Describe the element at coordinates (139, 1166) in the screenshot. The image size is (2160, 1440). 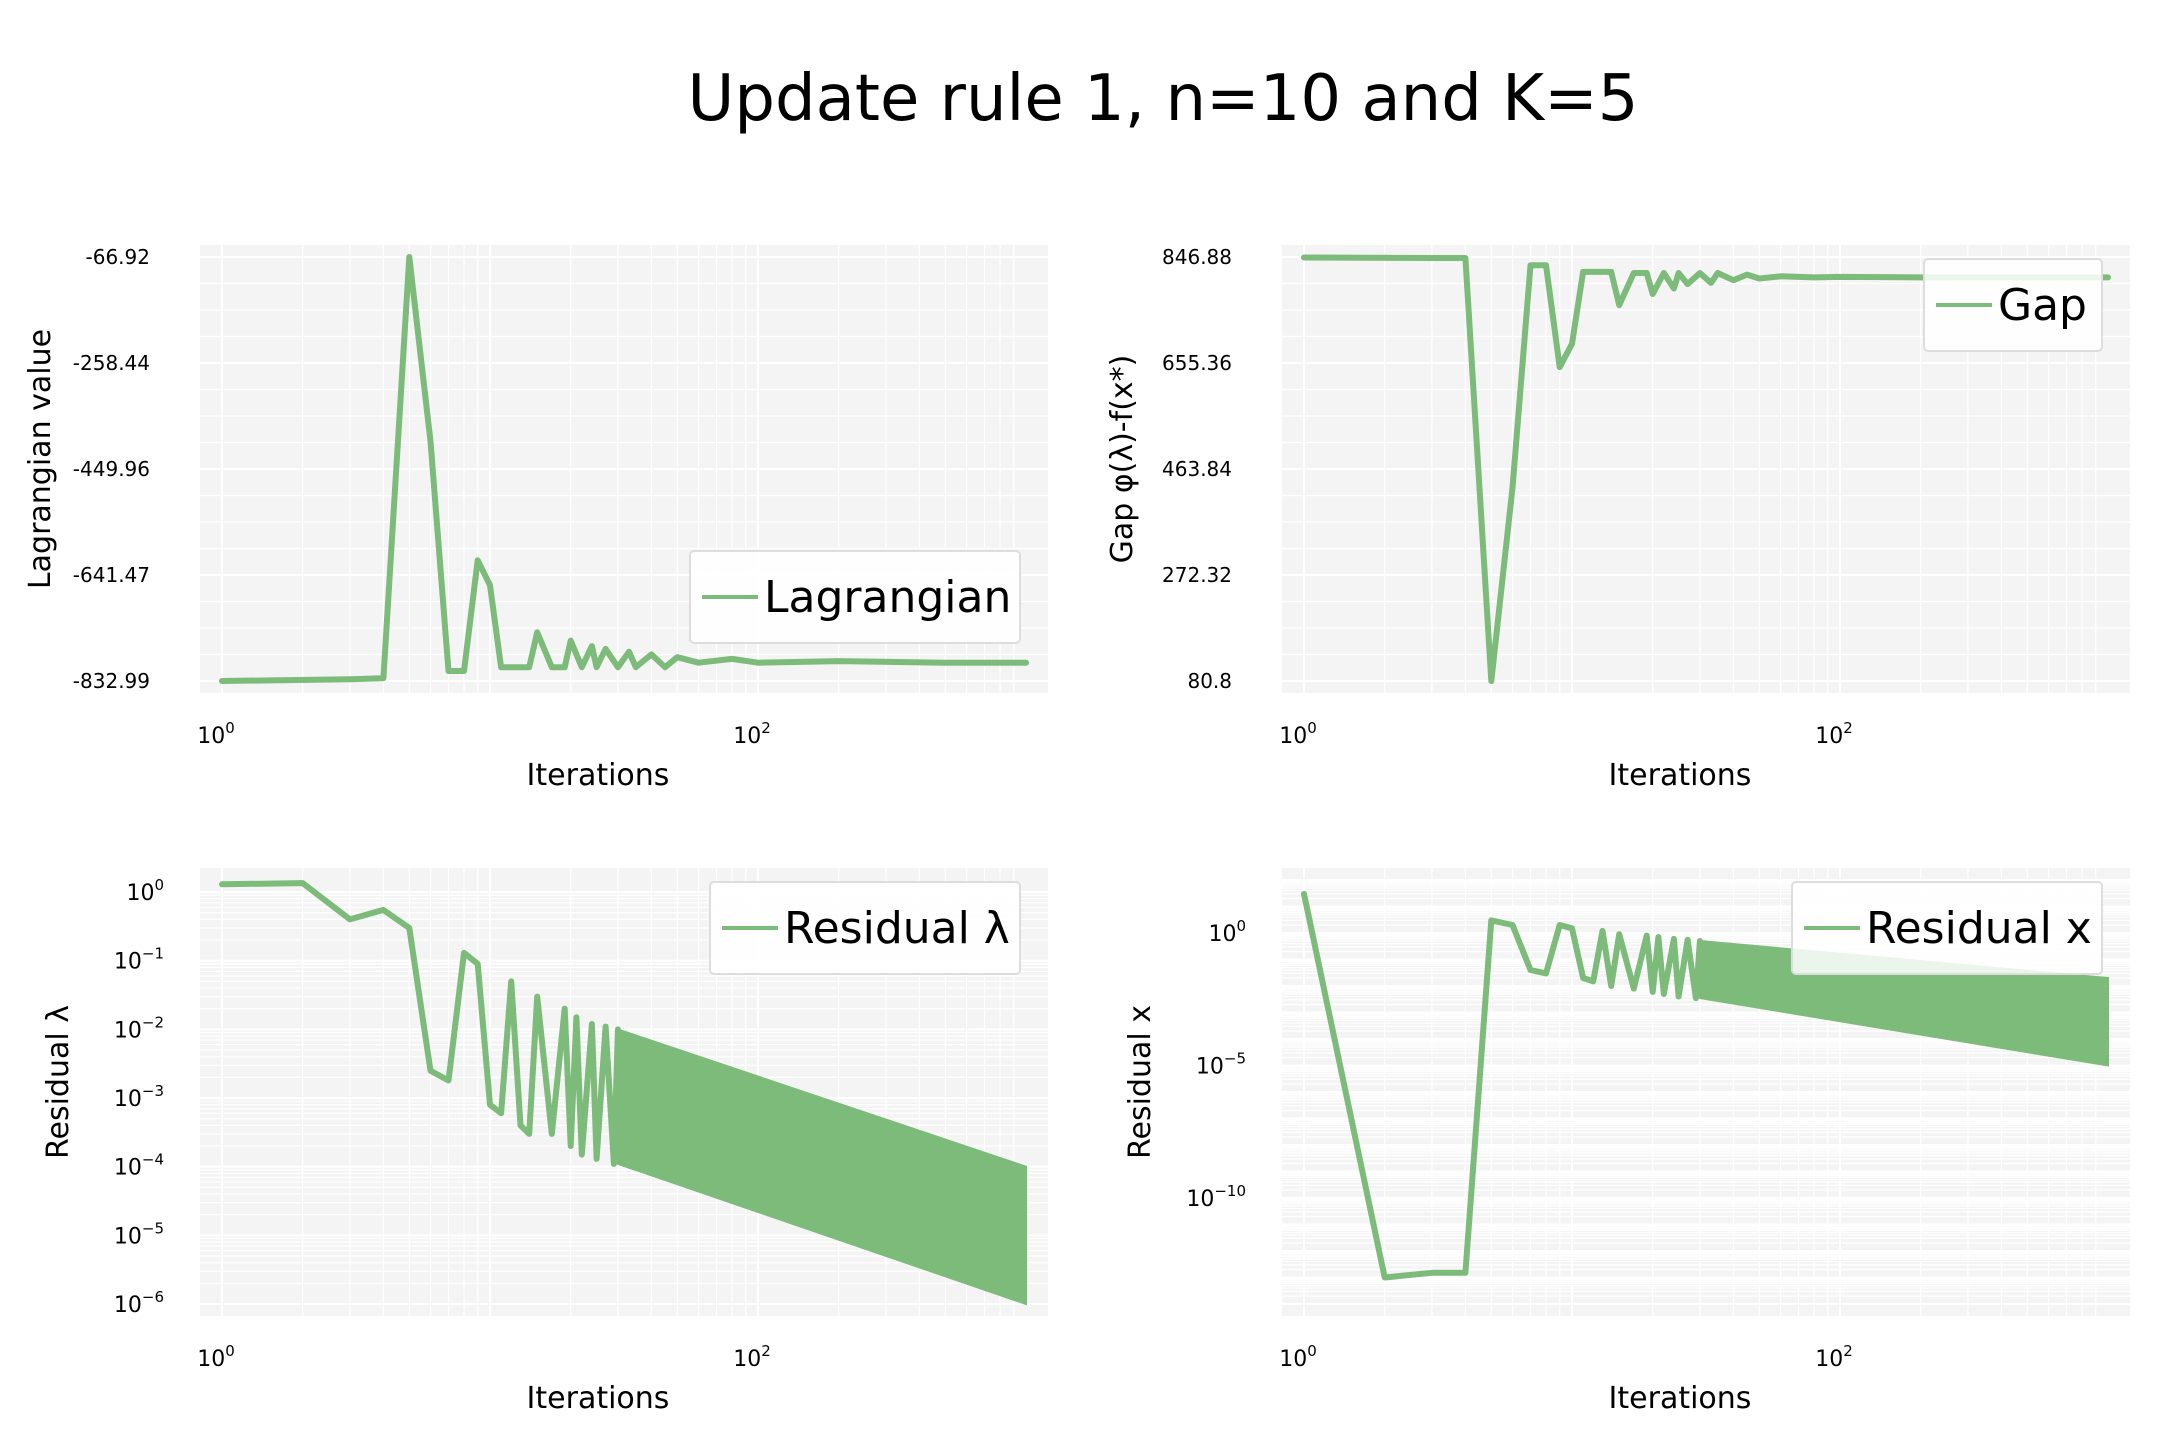
I see `y-tick-label: 10⁻⁴` at that location.